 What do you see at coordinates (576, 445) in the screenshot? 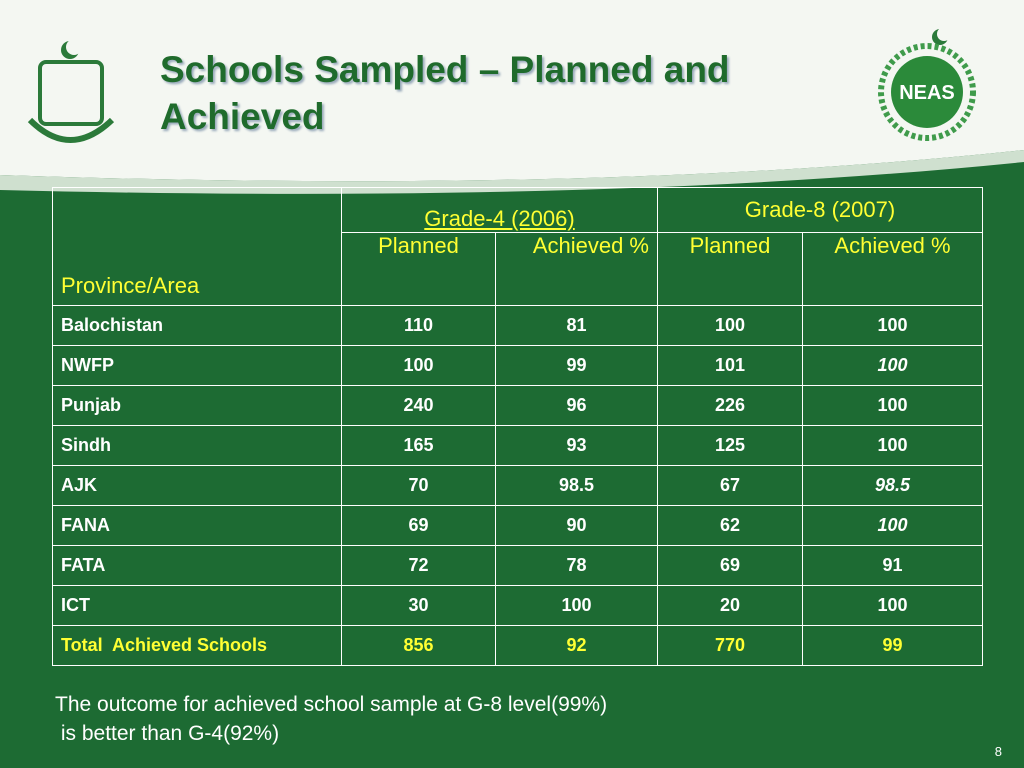
I see `table-cell: 93` at bounding box center [576, 445].